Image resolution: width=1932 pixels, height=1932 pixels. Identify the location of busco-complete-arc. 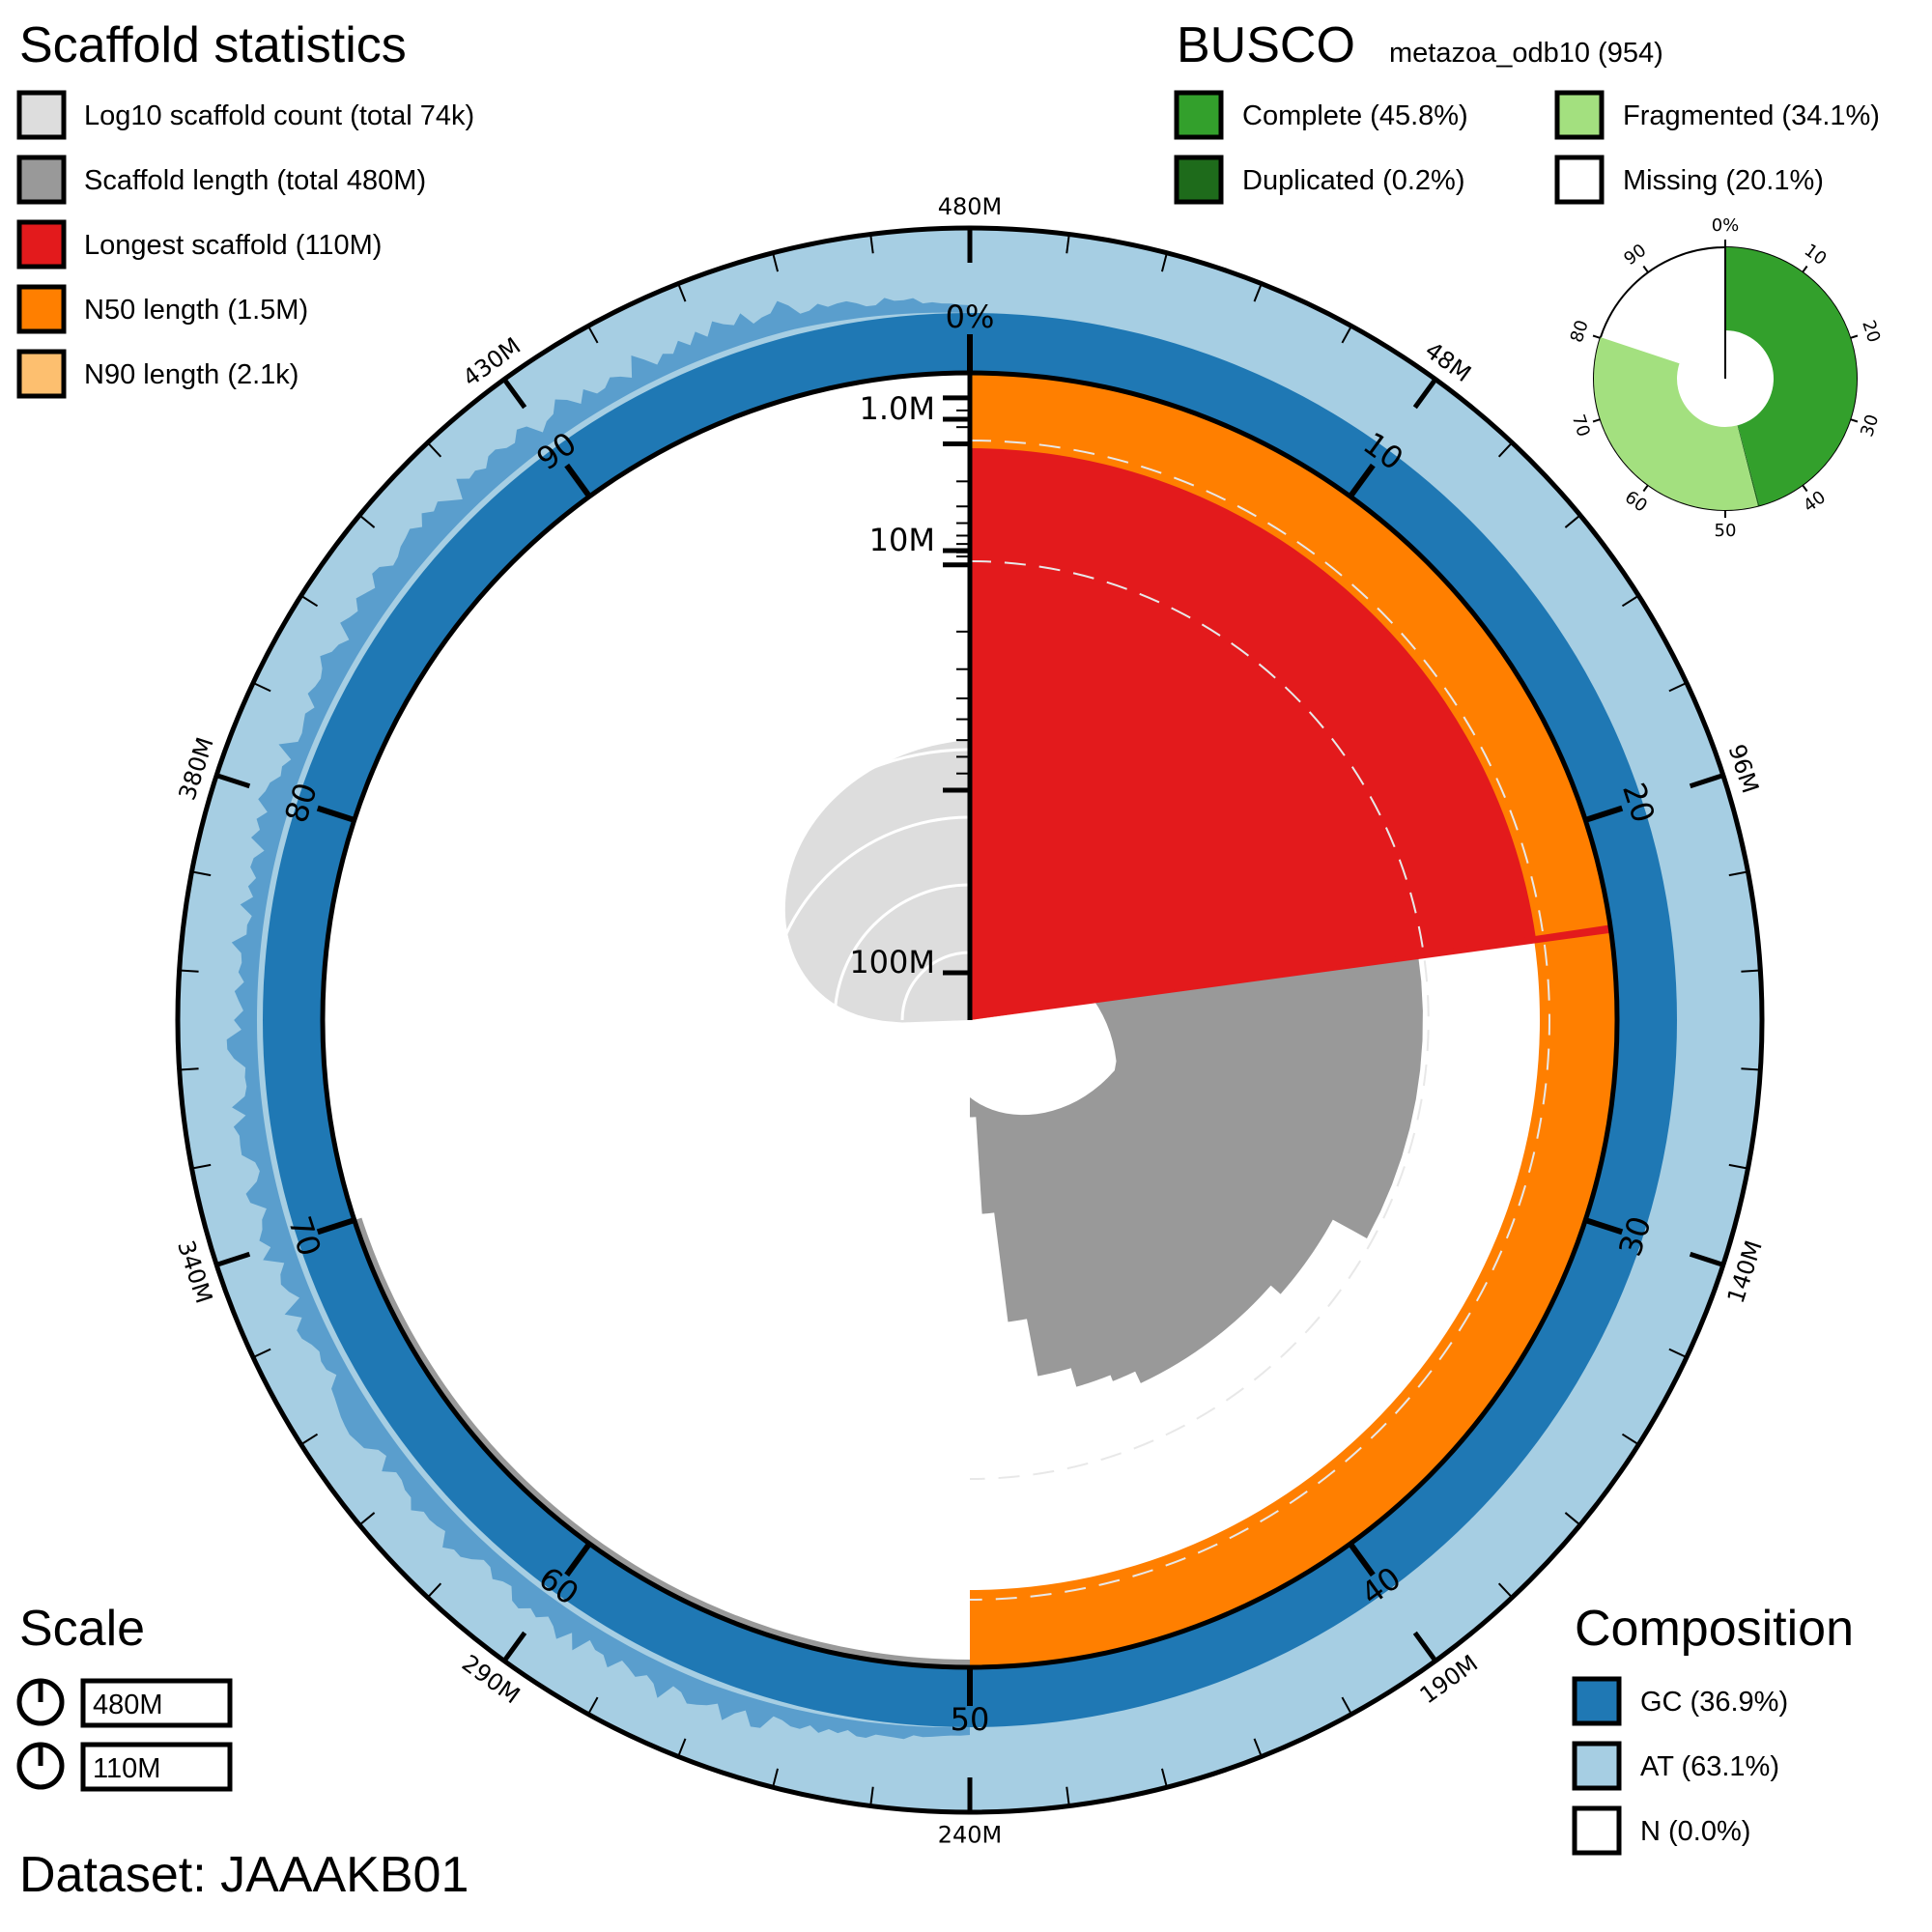
(1791, 376).